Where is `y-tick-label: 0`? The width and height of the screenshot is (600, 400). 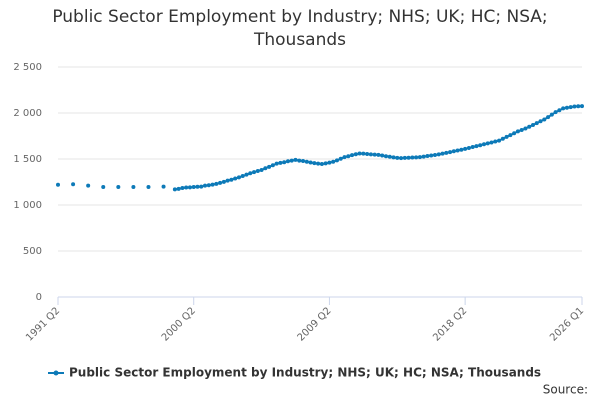
y-tick-label: 0 is located at coordinates (39, 297).